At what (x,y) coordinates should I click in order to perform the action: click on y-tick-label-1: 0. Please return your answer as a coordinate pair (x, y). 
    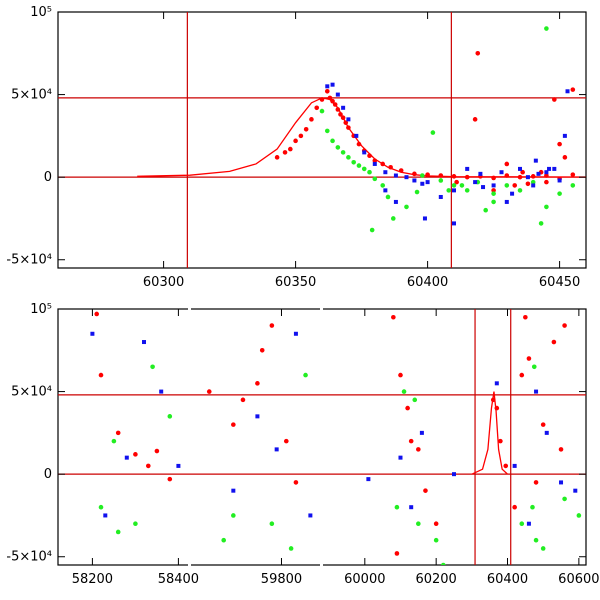
    Looking at the image, I should click on (48, 177).